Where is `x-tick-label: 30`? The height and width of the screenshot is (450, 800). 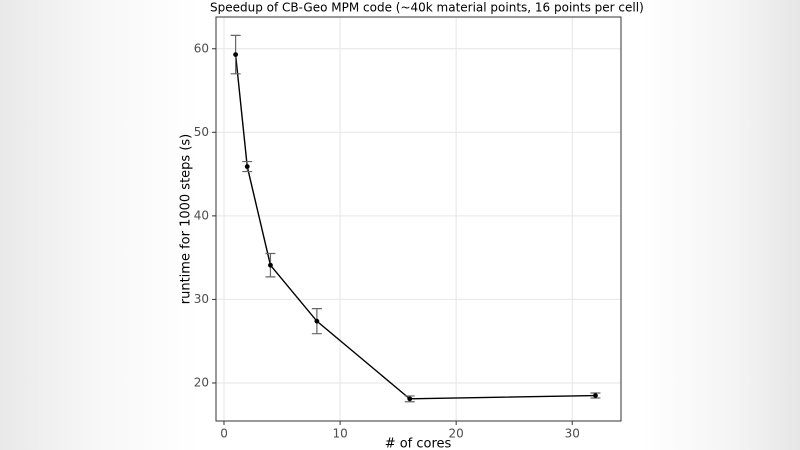 x-tick-label: 30 is located at coordinates (572, 434).